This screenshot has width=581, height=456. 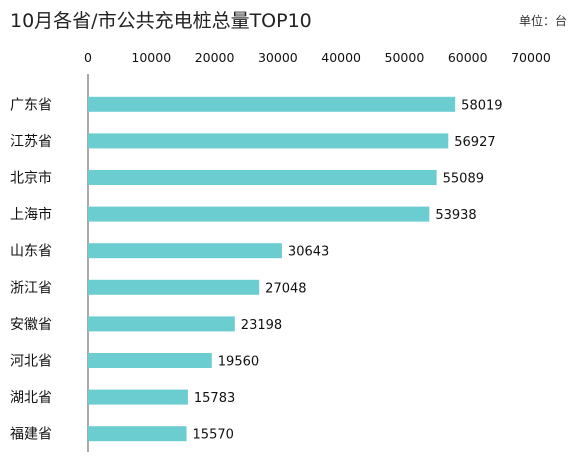 What do you see at coordinates (31, 288) in the screenshot?
I see `category-label: 浙江省` at bounding box center [31, 288].